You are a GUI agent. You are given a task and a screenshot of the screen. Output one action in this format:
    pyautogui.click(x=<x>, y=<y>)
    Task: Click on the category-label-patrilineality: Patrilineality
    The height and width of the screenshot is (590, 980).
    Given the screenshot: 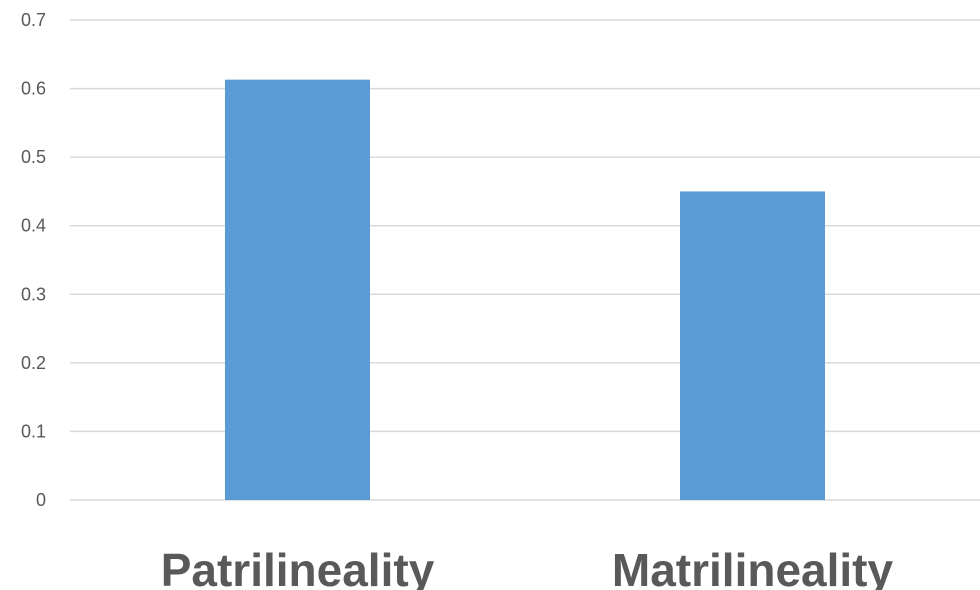 What is the action you would take?
    pyautogui.click(x=298, y=567)
    